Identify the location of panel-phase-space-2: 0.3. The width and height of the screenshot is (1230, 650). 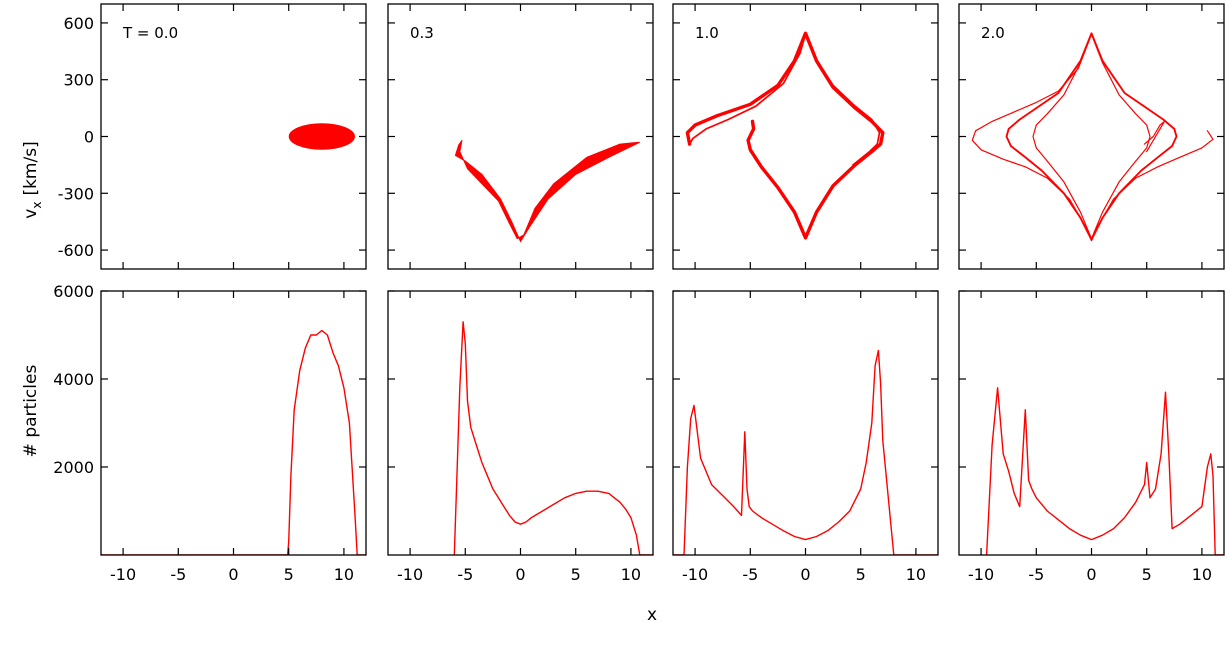
(520, 136).